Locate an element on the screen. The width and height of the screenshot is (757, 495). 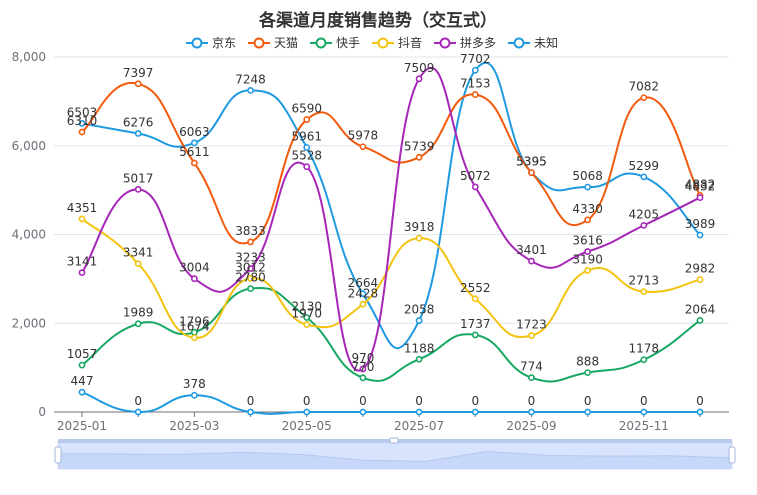
legend-marker-icon is located at coordinates (259, 43).